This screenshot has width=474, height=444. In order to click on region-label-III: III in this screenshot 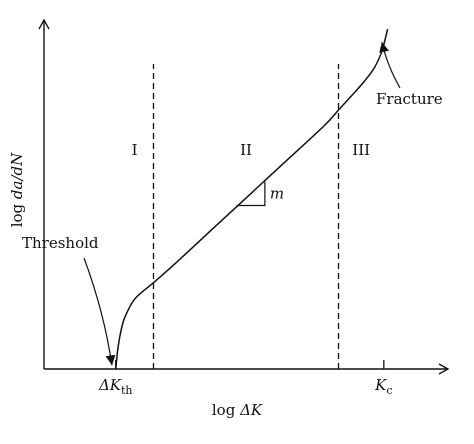, I will do `click(361, 150)`.